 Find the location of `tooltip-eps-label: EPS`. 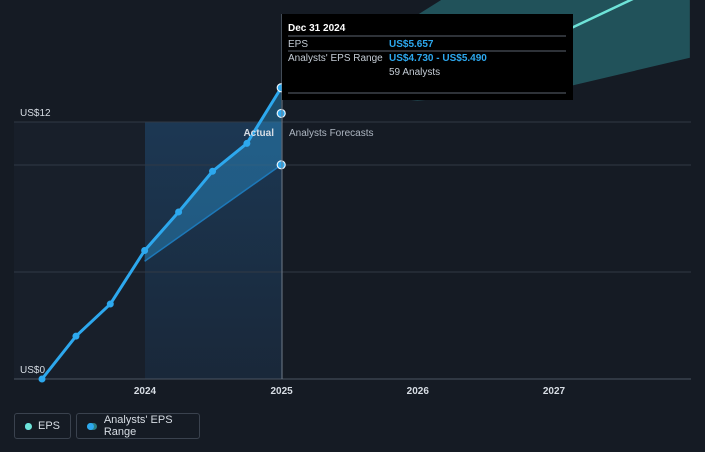

tooltip-eps-label: EPS is located at coordinates (298, 44).